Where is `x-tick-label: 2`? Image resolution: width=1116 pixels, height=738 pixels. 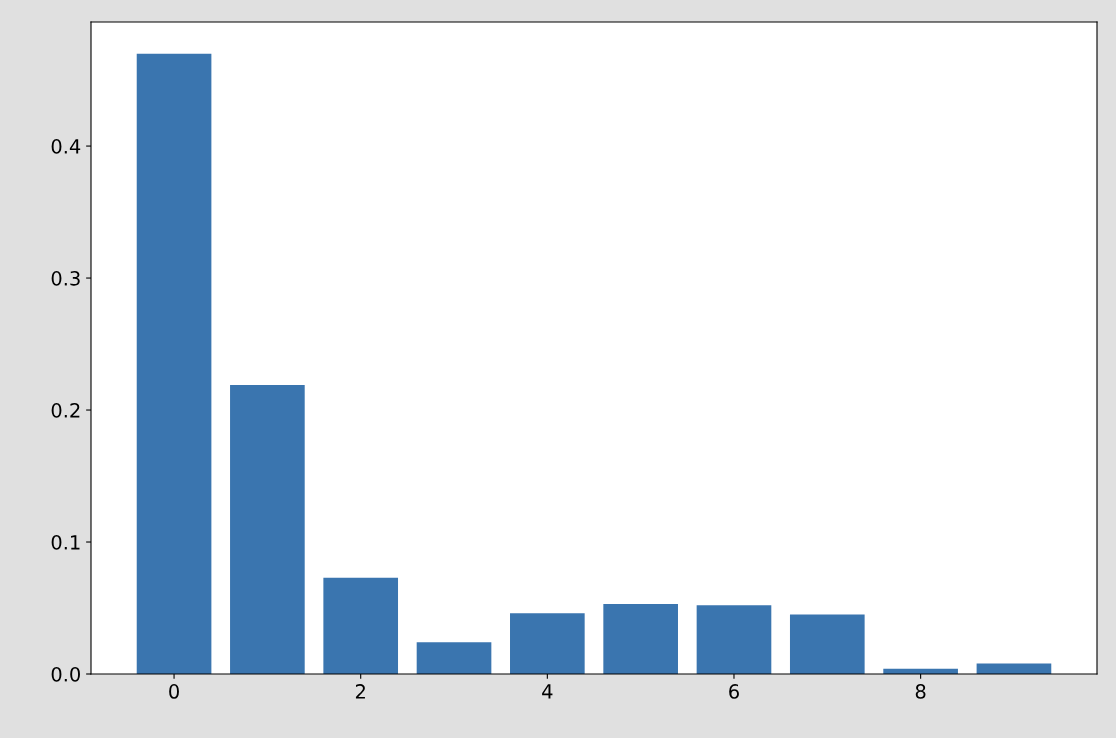
x-tick-label: 2 is located at coordinates (360, 691).